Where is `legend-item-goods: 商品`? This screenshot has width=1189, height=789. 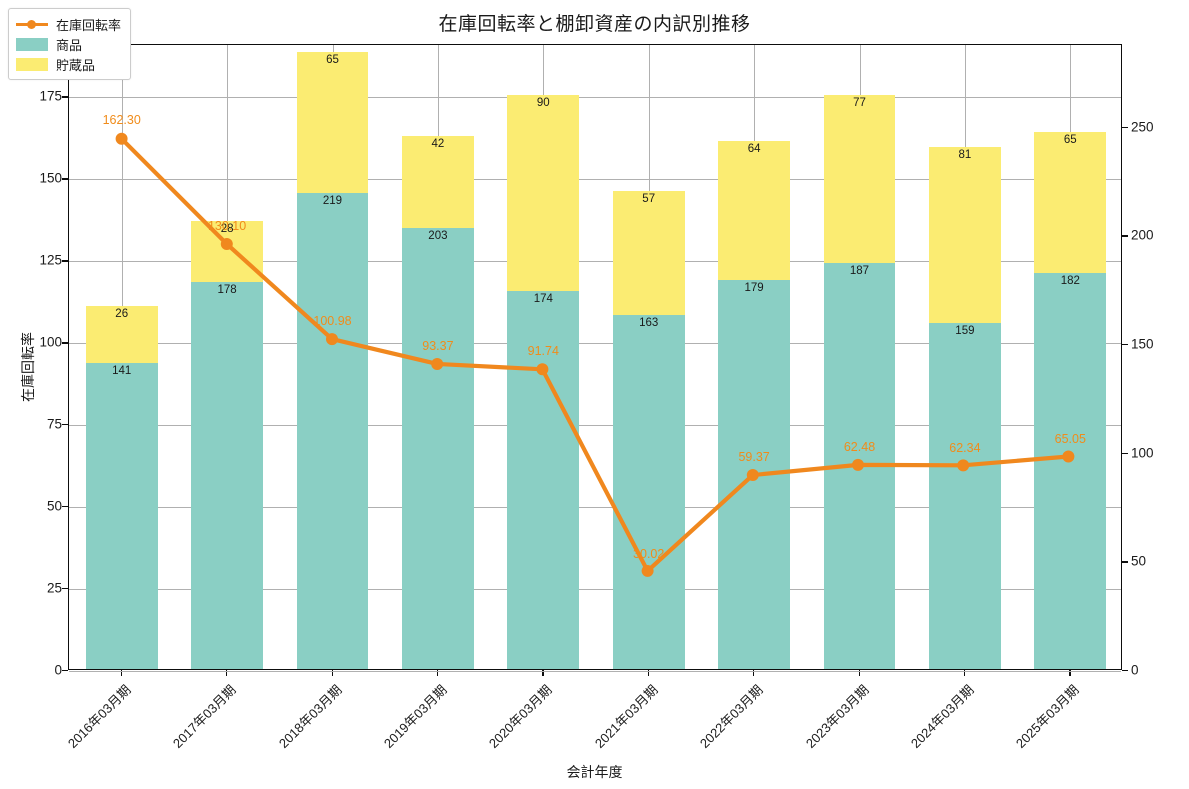
legend-item-goods: 商品 is located at coordinates (68, 44).